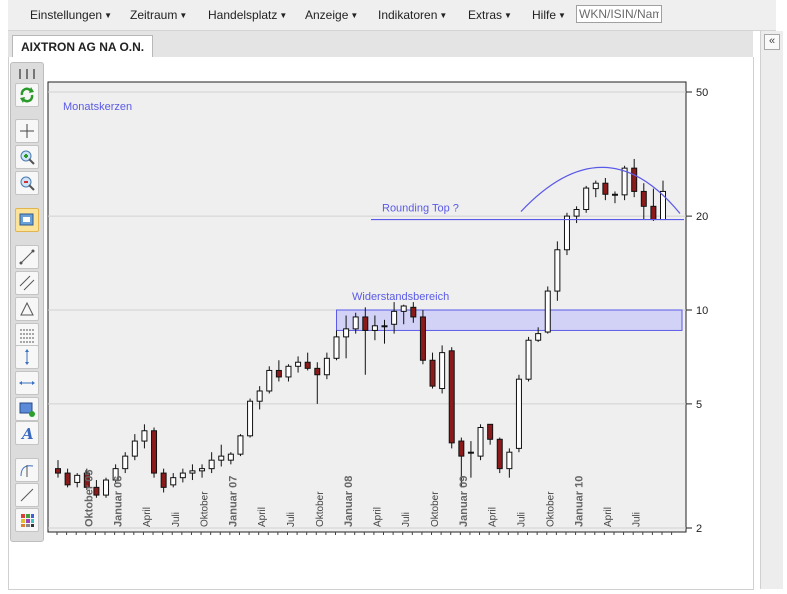  I want to click on parallel-line-icon, so click(27, 283).